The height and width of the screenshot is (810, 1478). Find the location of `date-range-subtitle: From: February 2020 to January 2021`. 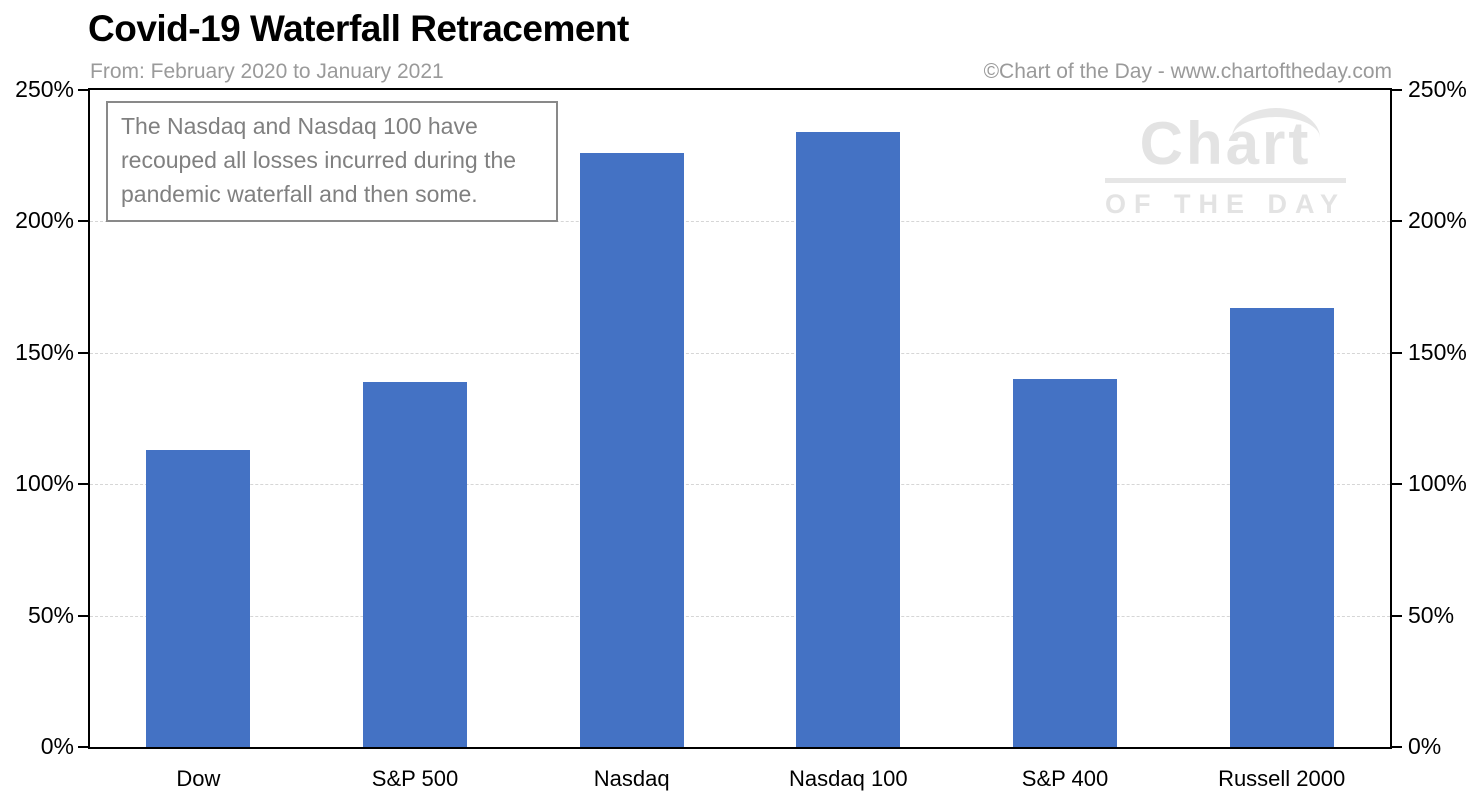

date-range-subtitle: From: February 2020 to January 2021 is located at coordinates (267, 71).